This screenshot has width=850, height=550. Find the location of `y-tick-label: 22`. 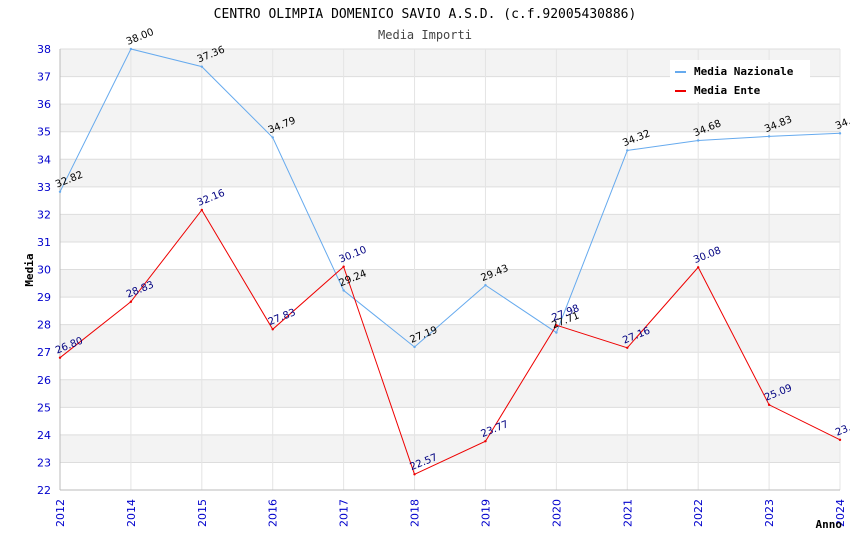

y-tick-label: 22 is located at coordinates (44, 490).